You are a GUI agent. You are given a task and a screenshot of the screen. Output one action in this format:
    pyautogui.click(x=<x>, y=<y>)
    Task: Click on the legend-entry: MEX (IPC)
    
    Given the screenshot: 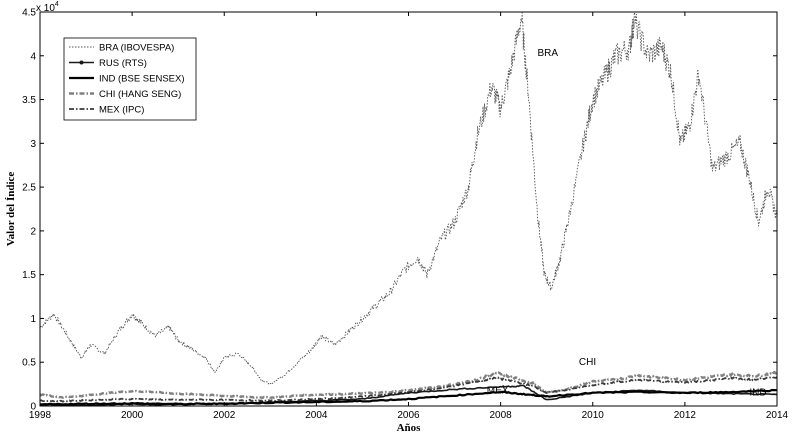 What is the action you would take?
    pyautogui.click(x=121, y=110)
    